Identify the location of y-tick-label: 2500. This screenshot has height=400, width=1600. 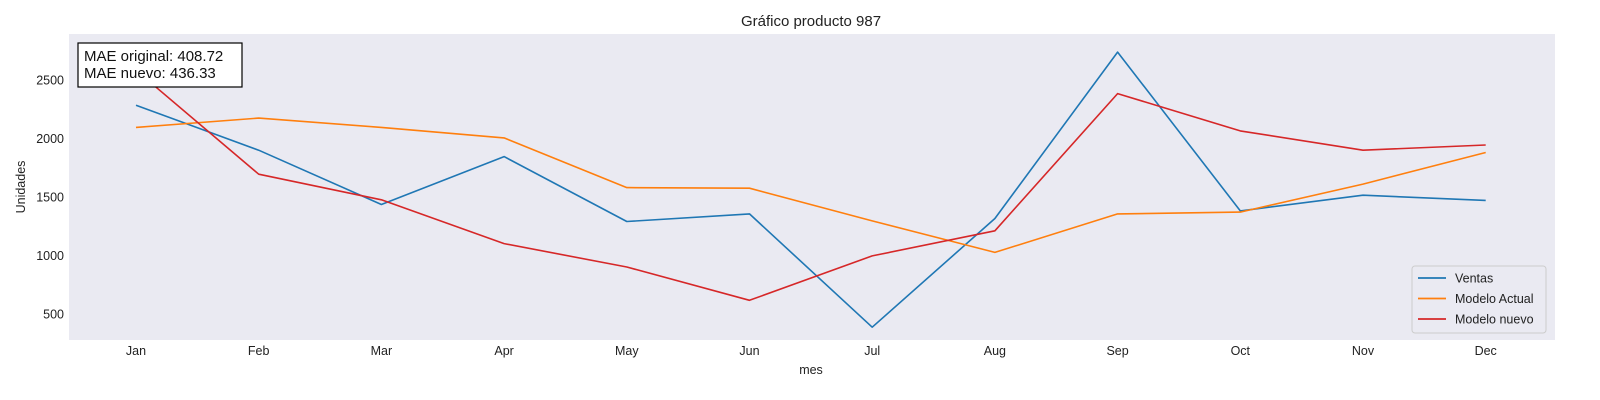
(50, 81).